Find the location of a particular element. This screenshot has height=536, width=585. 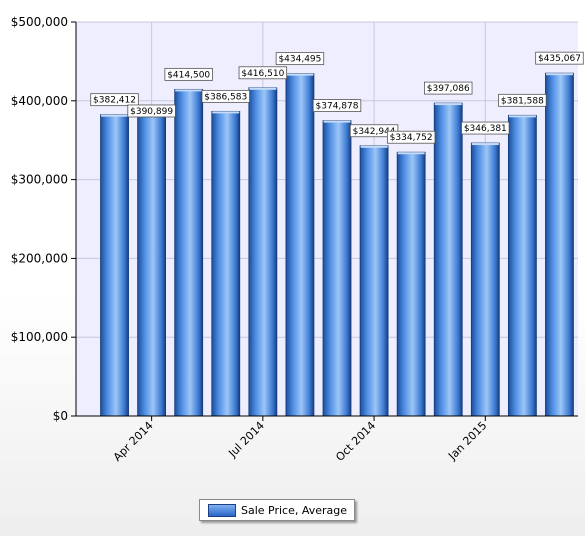

data-label: $397,086 is located at coordinates (448, 89).